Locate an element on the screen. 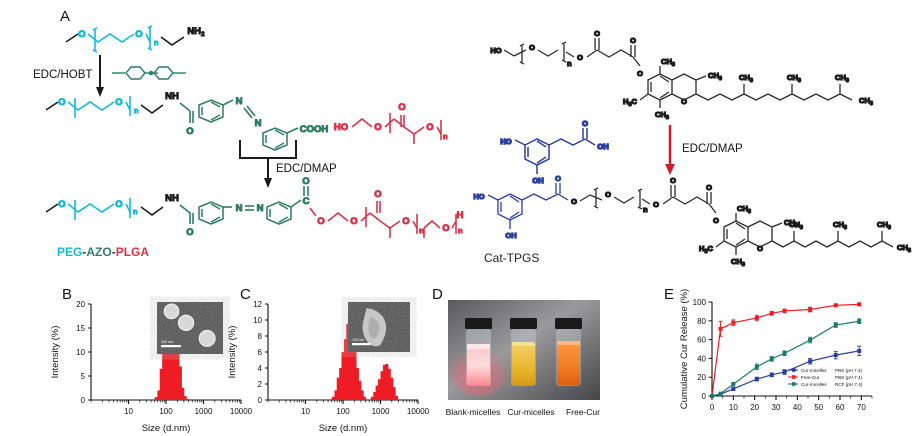 The height and width of the screenshot is (436, 913). atom-c: C is located at coordinates (306, 201).